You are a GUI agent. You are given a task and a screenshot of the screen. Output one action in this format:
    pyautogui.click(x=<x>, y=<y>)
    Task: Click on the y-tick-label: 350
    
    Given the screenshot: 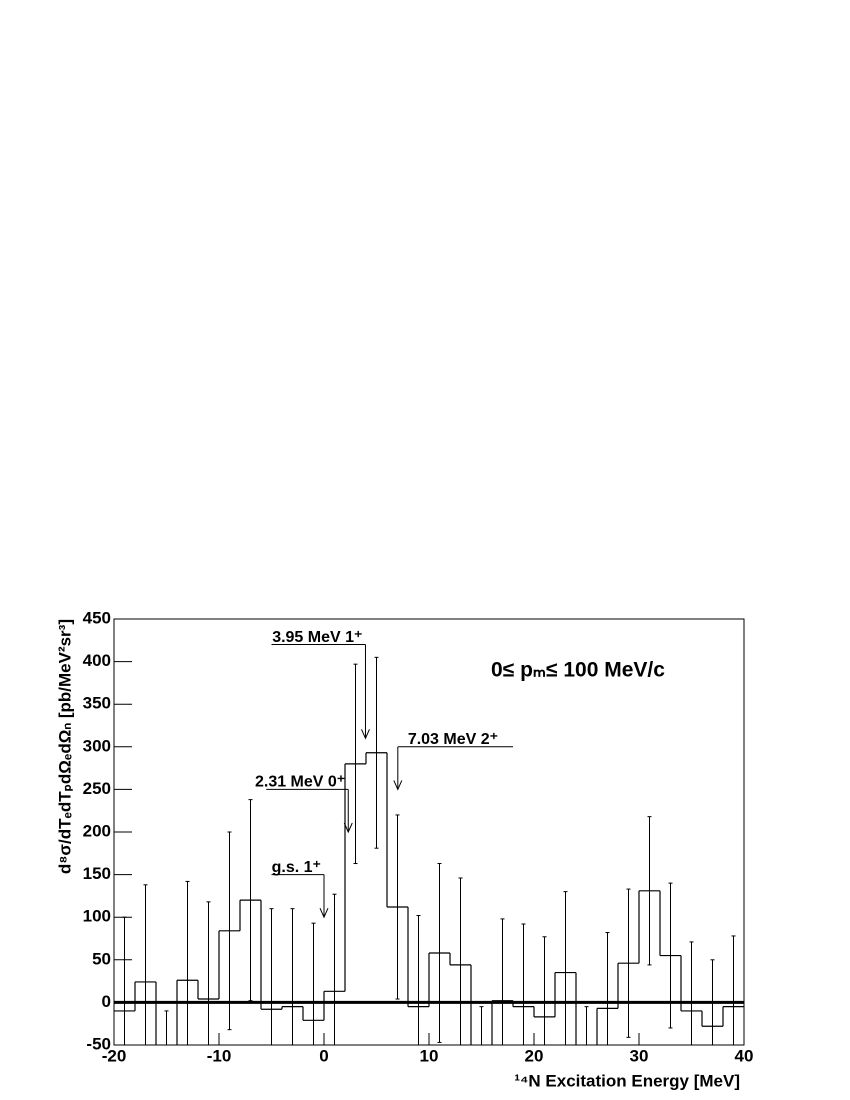 What is the action you would take?
    pyautogui.click(x=97, y=703)
    